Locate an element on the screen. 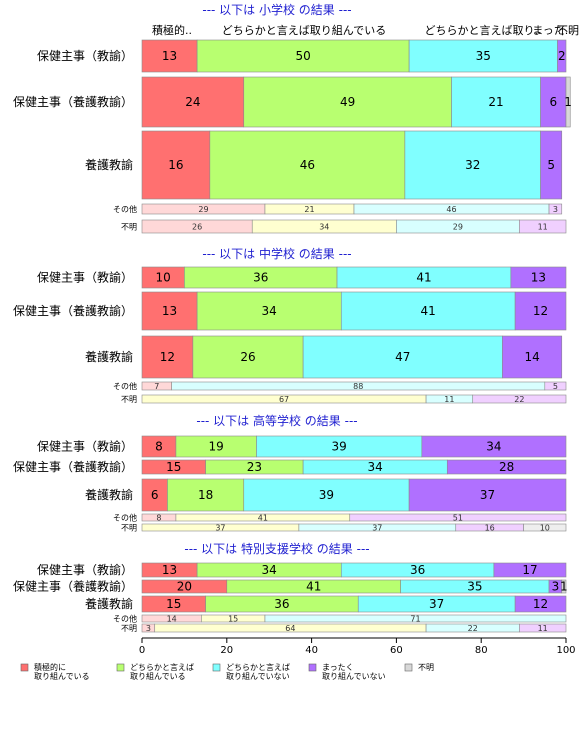 Image resolution: width=580 pixels, height=747 pixels. value-label-1-3-0: 7 is located at coordinates (156, 386).